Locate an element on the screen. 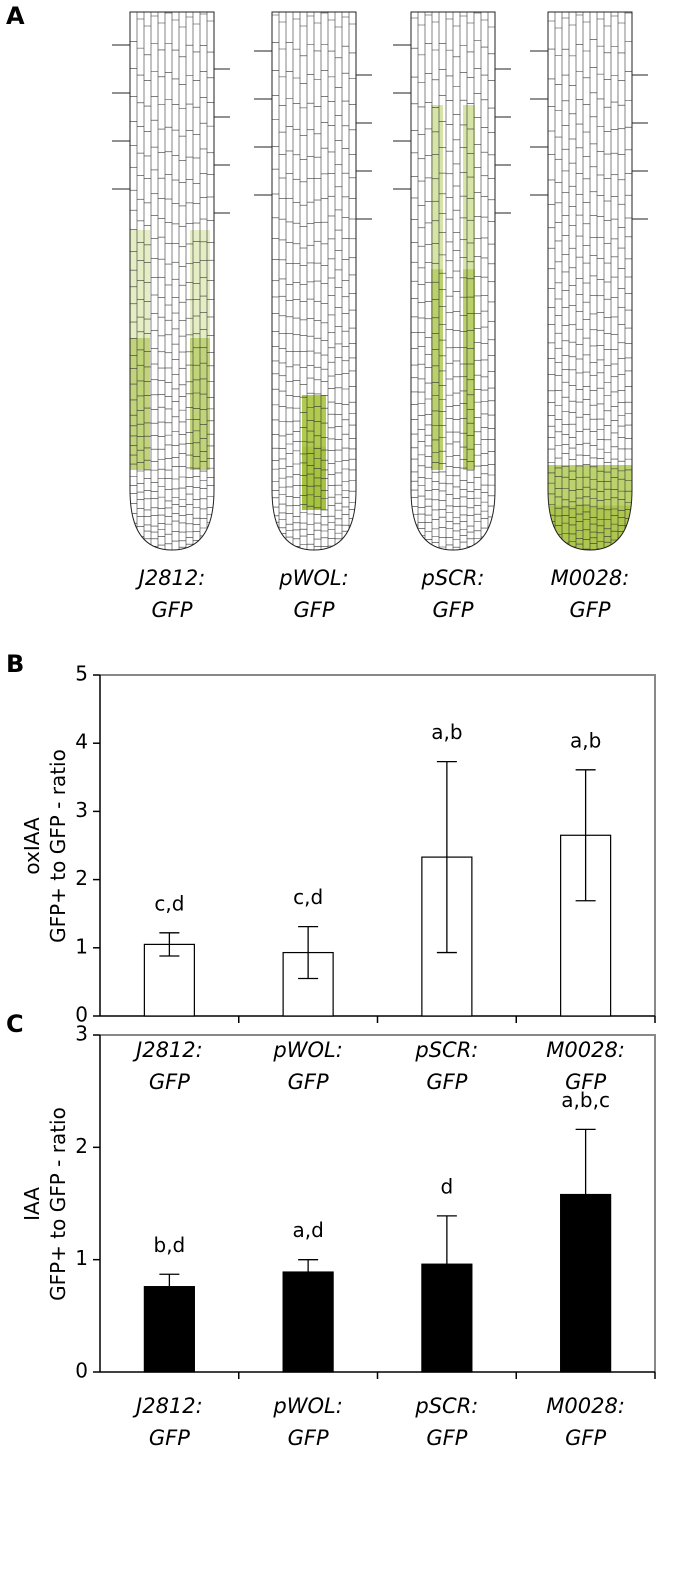  root-caption: pSCR: GFP is located at coordinates (453, 594).